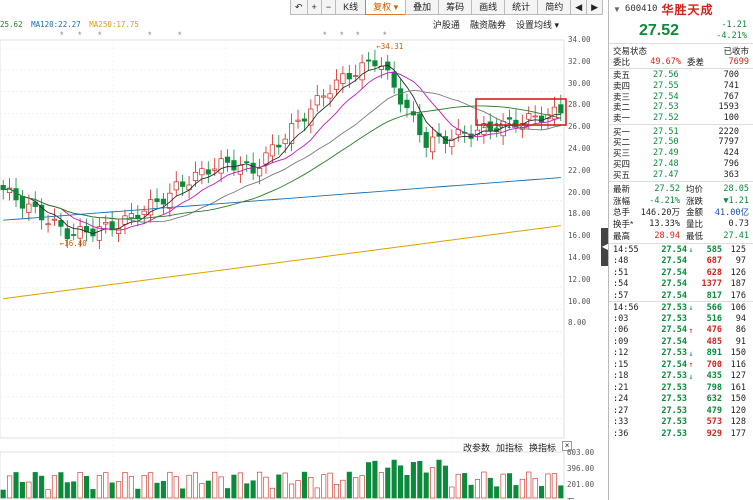 The image size is (753, 500). Describe the element at coordinates (351, 7) in the screenshot. I see `kline-button: K线` at that location.